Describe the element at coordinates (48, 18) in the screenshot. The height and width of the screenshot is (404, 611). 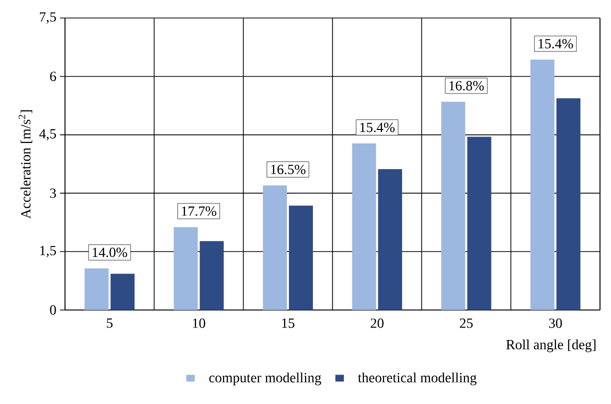
I see `y-tick-label: 7,5` at that location.